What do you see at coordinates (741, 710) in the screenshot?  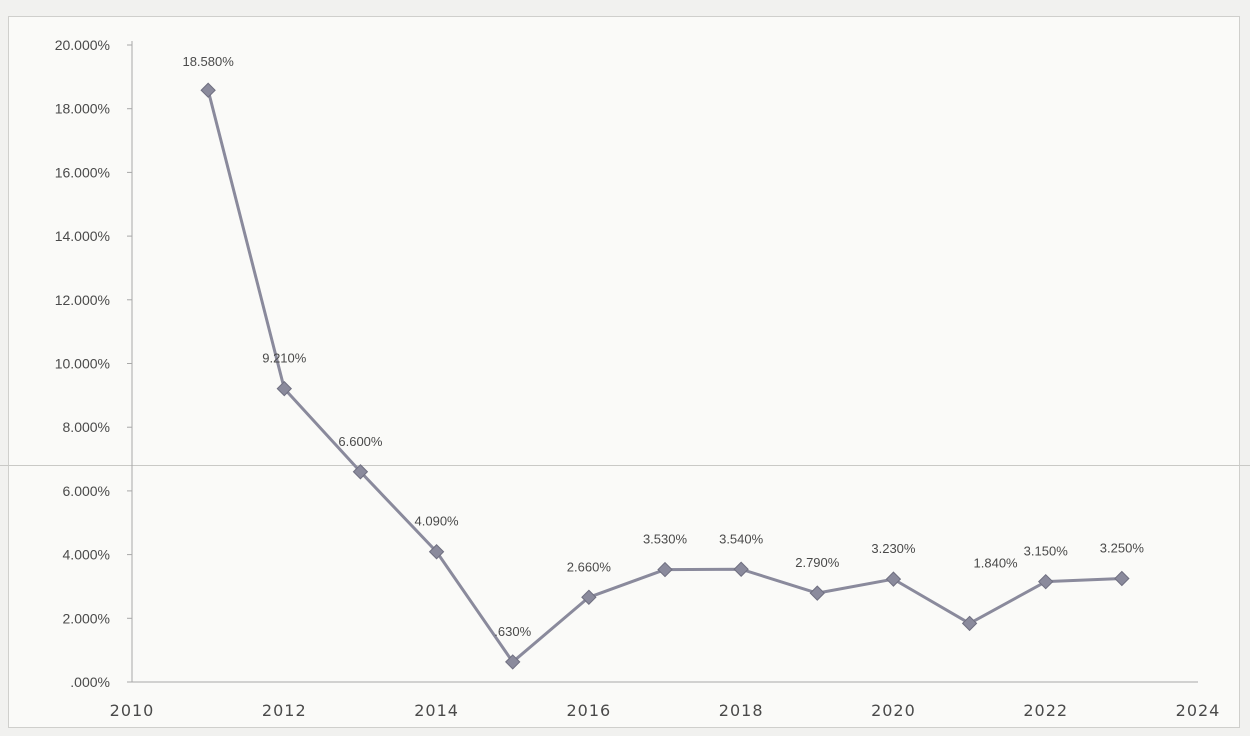 I see `x-tick-label: 2018` at bounding box center [741, 710].